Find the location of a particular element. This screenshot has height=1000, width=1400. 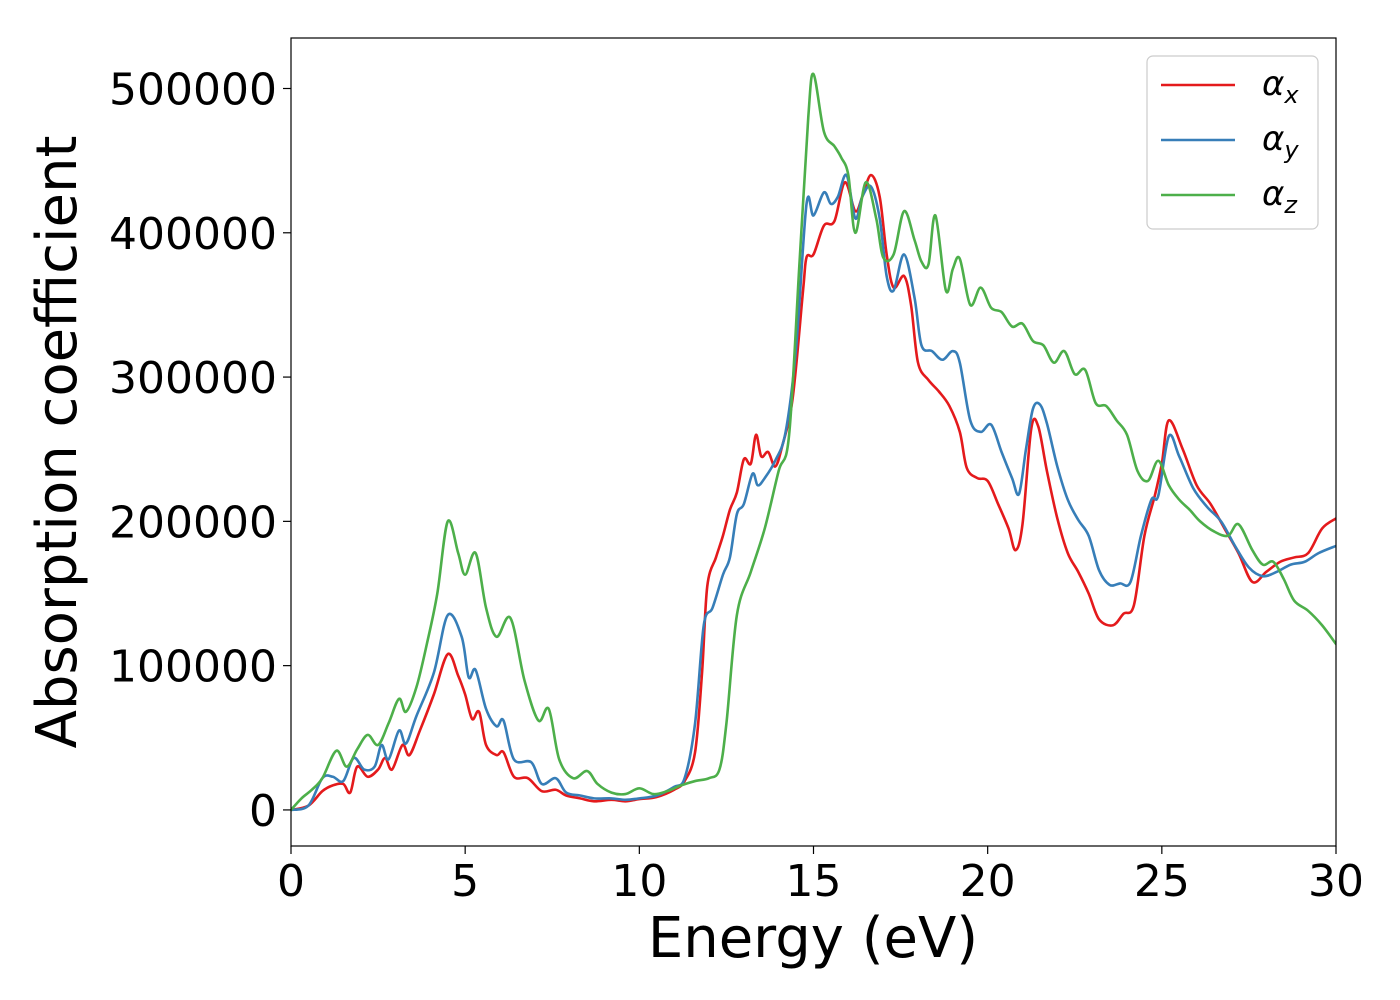

legend: αx αy αz is located at coordinates (1232, 142).